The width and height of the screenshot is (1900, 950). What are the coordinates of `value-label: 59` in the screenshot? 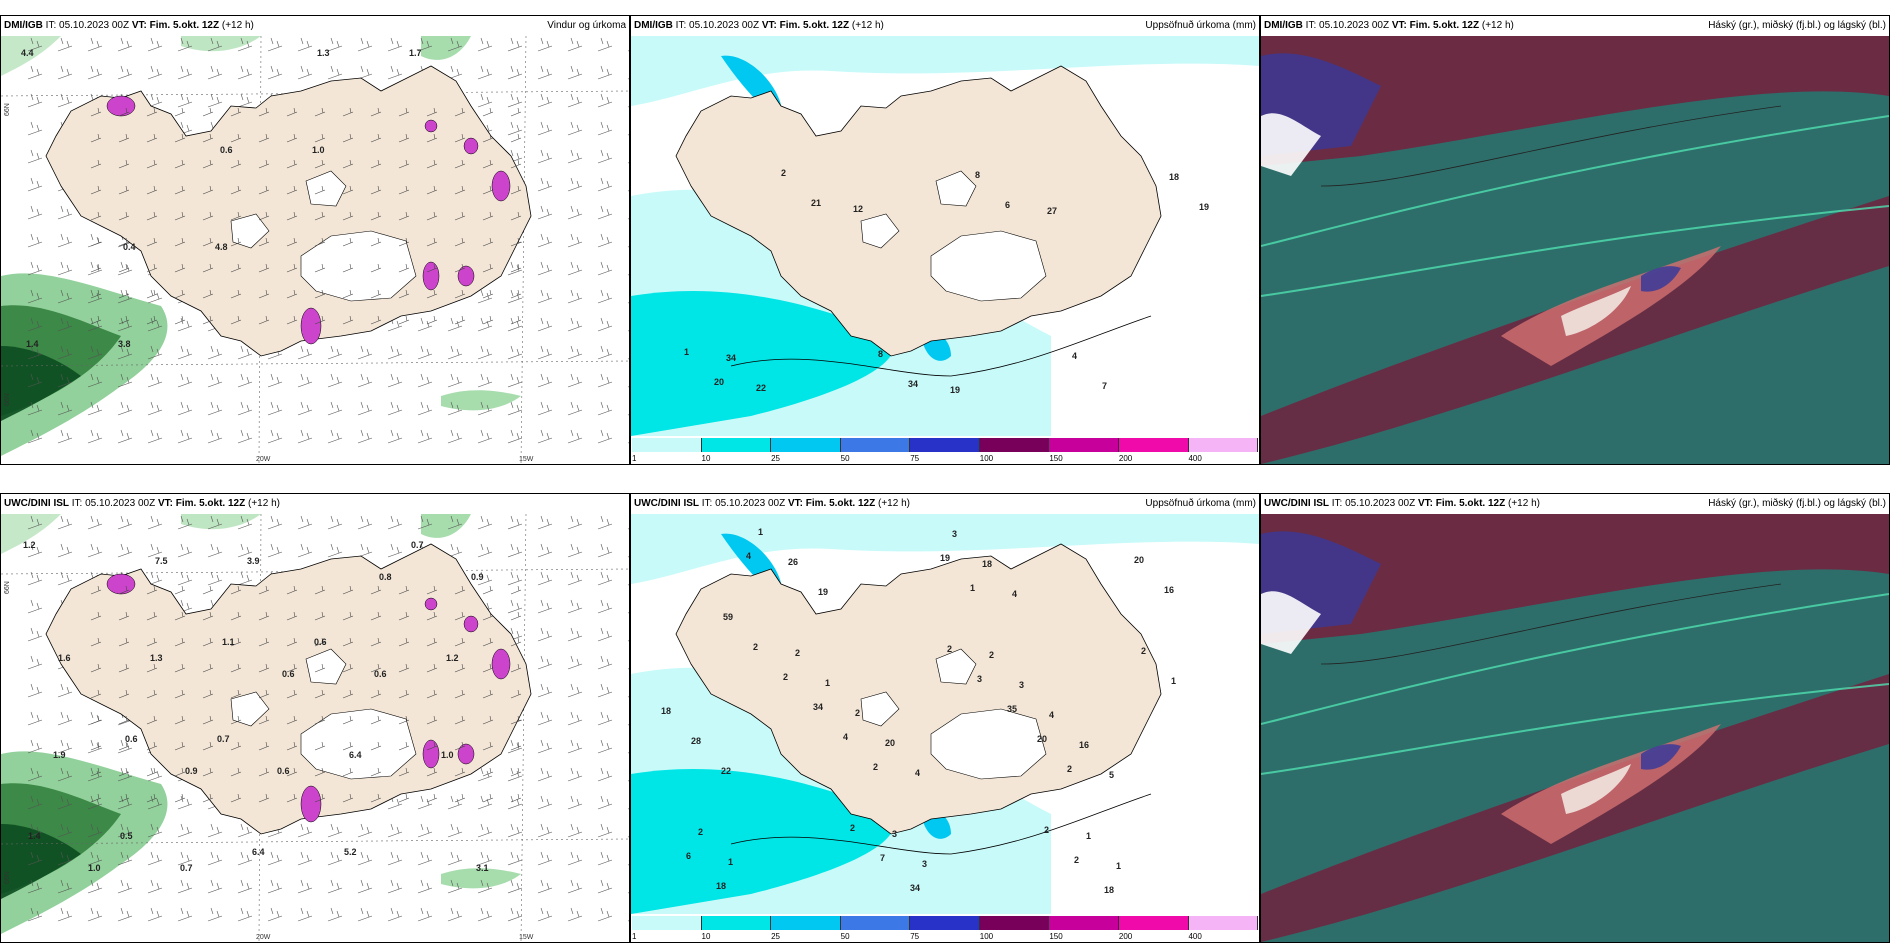 It's located at (728, 617).